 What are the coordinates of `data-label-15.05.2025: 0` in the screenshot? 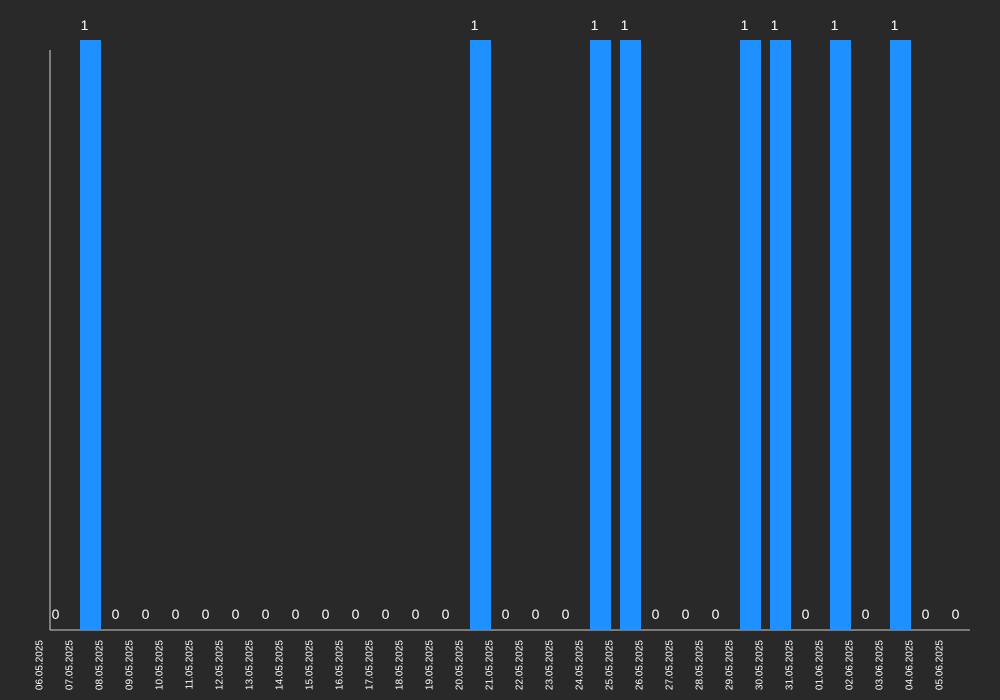 It's located at (326, 614).